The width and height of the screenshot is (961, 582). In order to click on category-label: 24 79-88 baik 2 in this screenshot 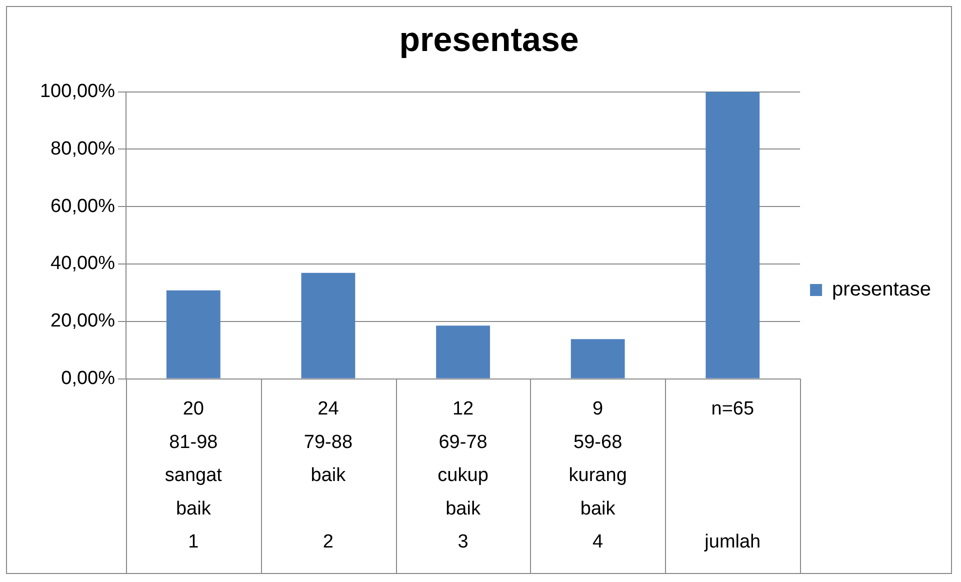, I will do `click(328, 475)`.